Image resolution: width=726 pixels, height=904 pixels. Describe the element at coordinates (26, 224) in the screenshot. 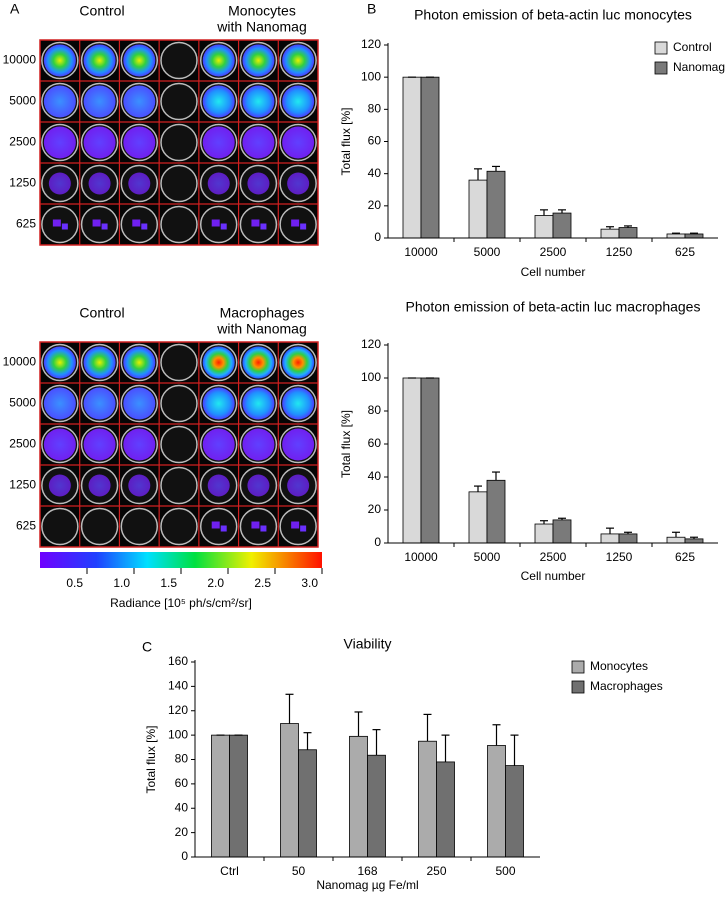

I see `row-label: 625` at that location.